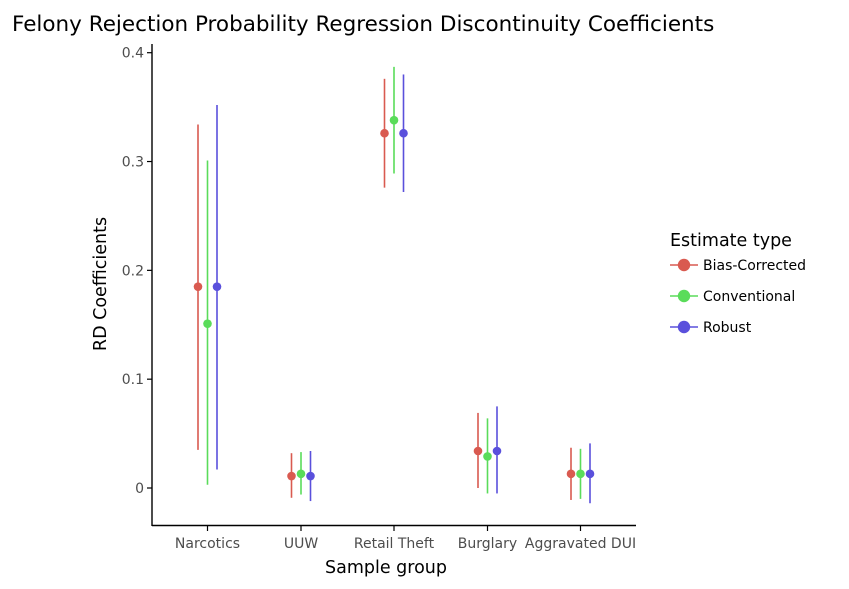  I want to click on y-tick-label: 0.3, so click(133, 163).